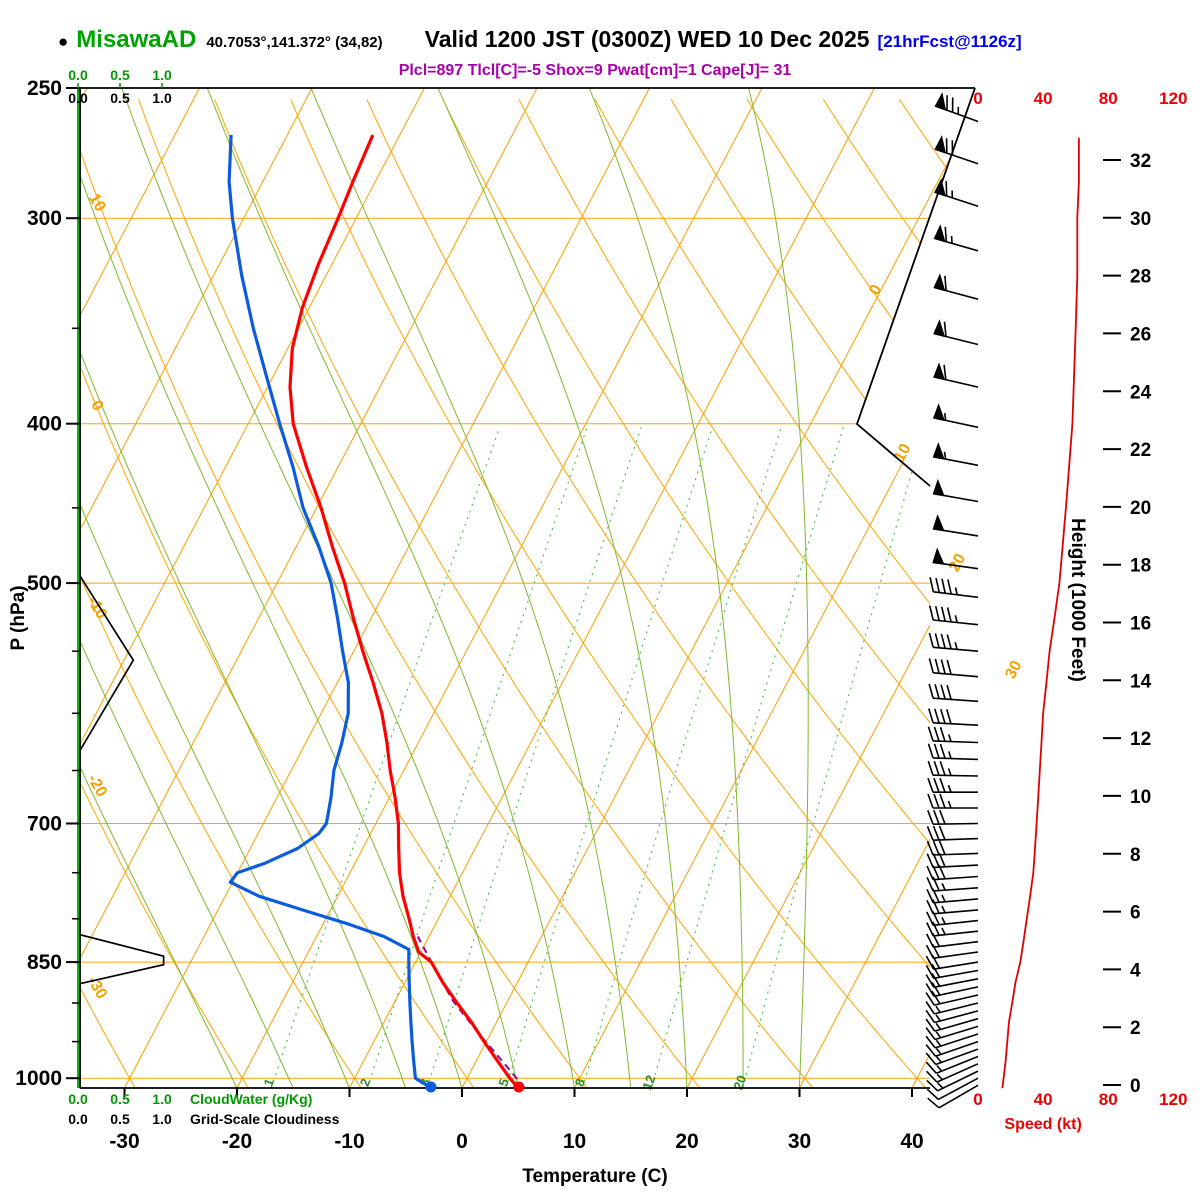 Image resolution: width=1200 pixels, height=1200 pixels. What do you see at coordinates (1141, 392) in the screenshot?
I see `height-tick-label: 24` at bounding box center [1141, 392].